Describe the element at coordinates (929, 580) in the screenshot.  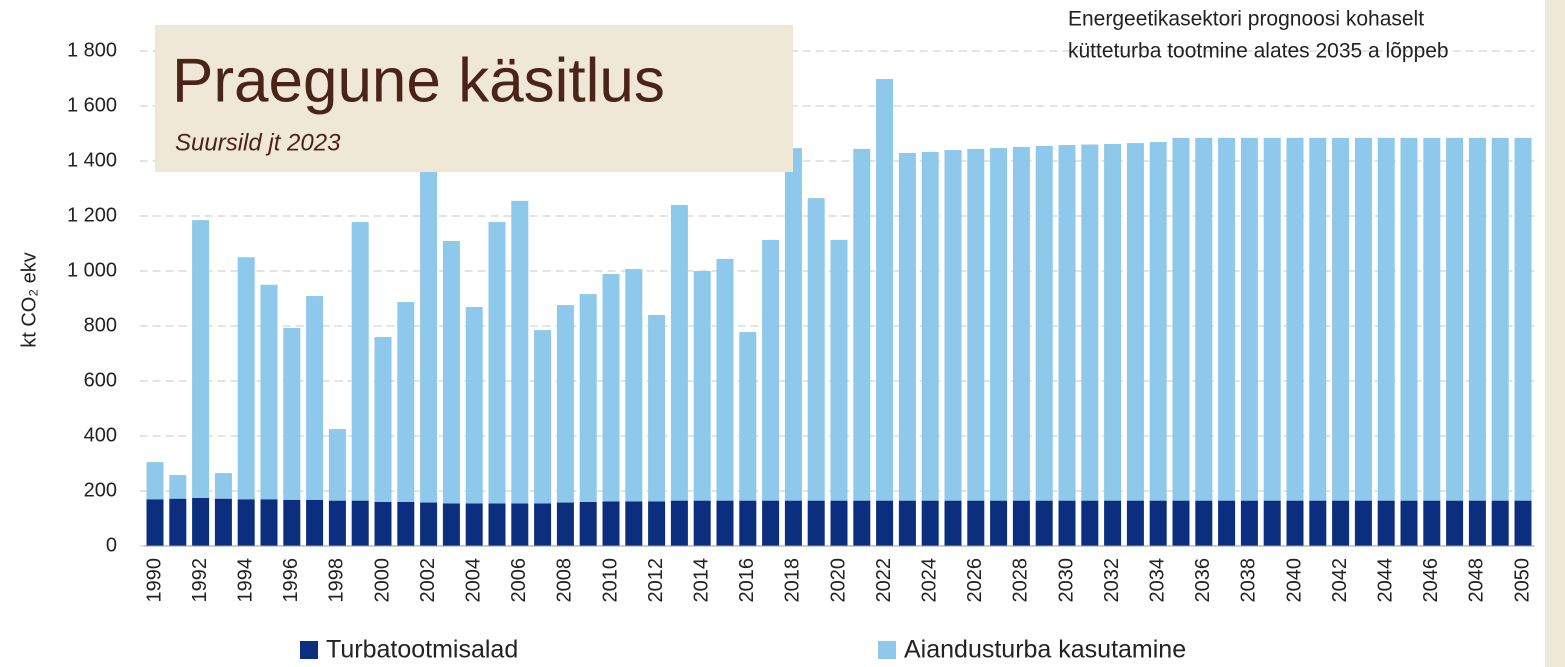
I see `x-tick-label: 2024` at that location.